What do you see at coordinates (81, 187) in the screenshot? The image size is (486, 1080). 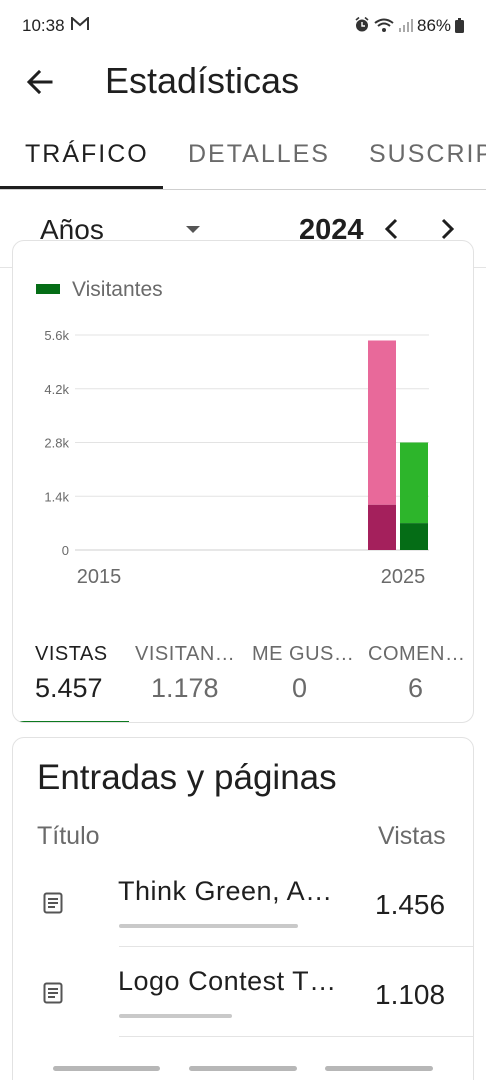 I see `active-tab-indicator` at bounding box center [81, 187].